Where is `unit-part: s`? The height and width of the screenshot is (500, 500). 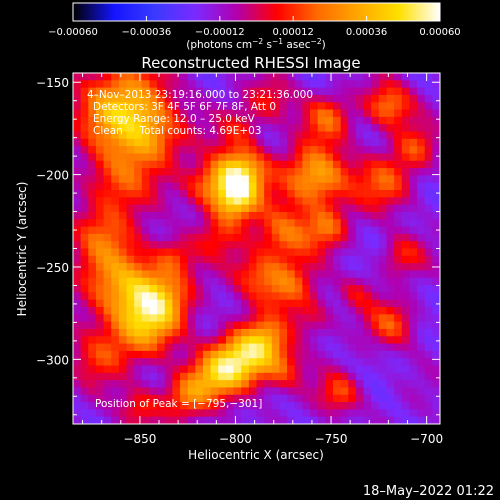
unit-part: s is located at coordinates (267, 45).